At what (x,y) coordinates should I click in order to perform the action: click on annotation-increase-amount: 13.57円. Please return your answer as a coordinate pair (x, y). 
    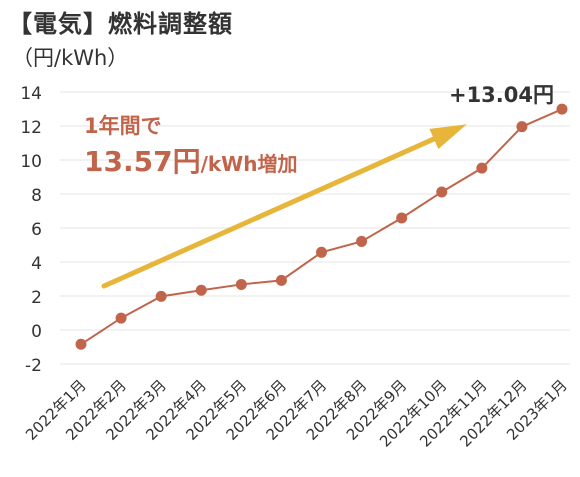
    Looking at the image, I should click on (142, 161).